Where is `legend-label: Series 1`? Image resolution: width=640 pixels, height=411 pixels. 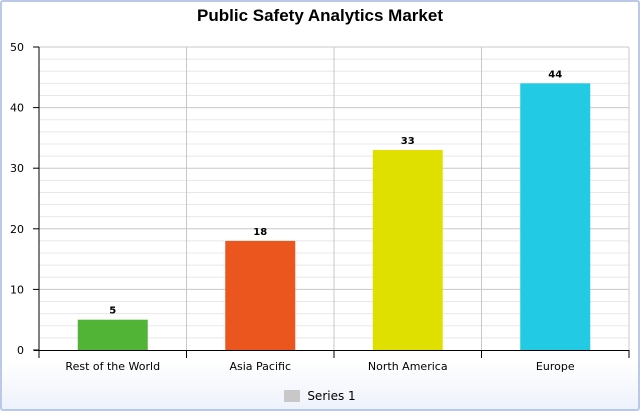
legend-label: Series 1 is located at coordinates (331, 396).